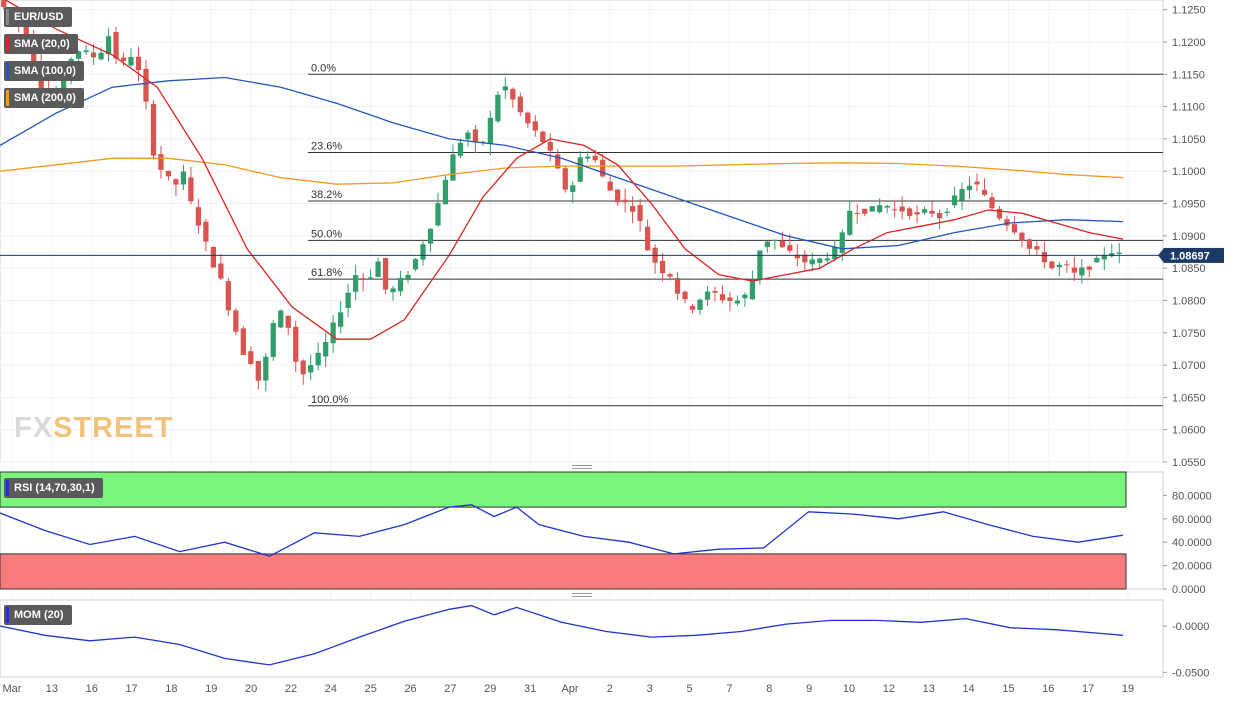  Describe the element at coordinates (38, 17) in the screenshot. I see `symbol-legend: EUR/USD` at that location.